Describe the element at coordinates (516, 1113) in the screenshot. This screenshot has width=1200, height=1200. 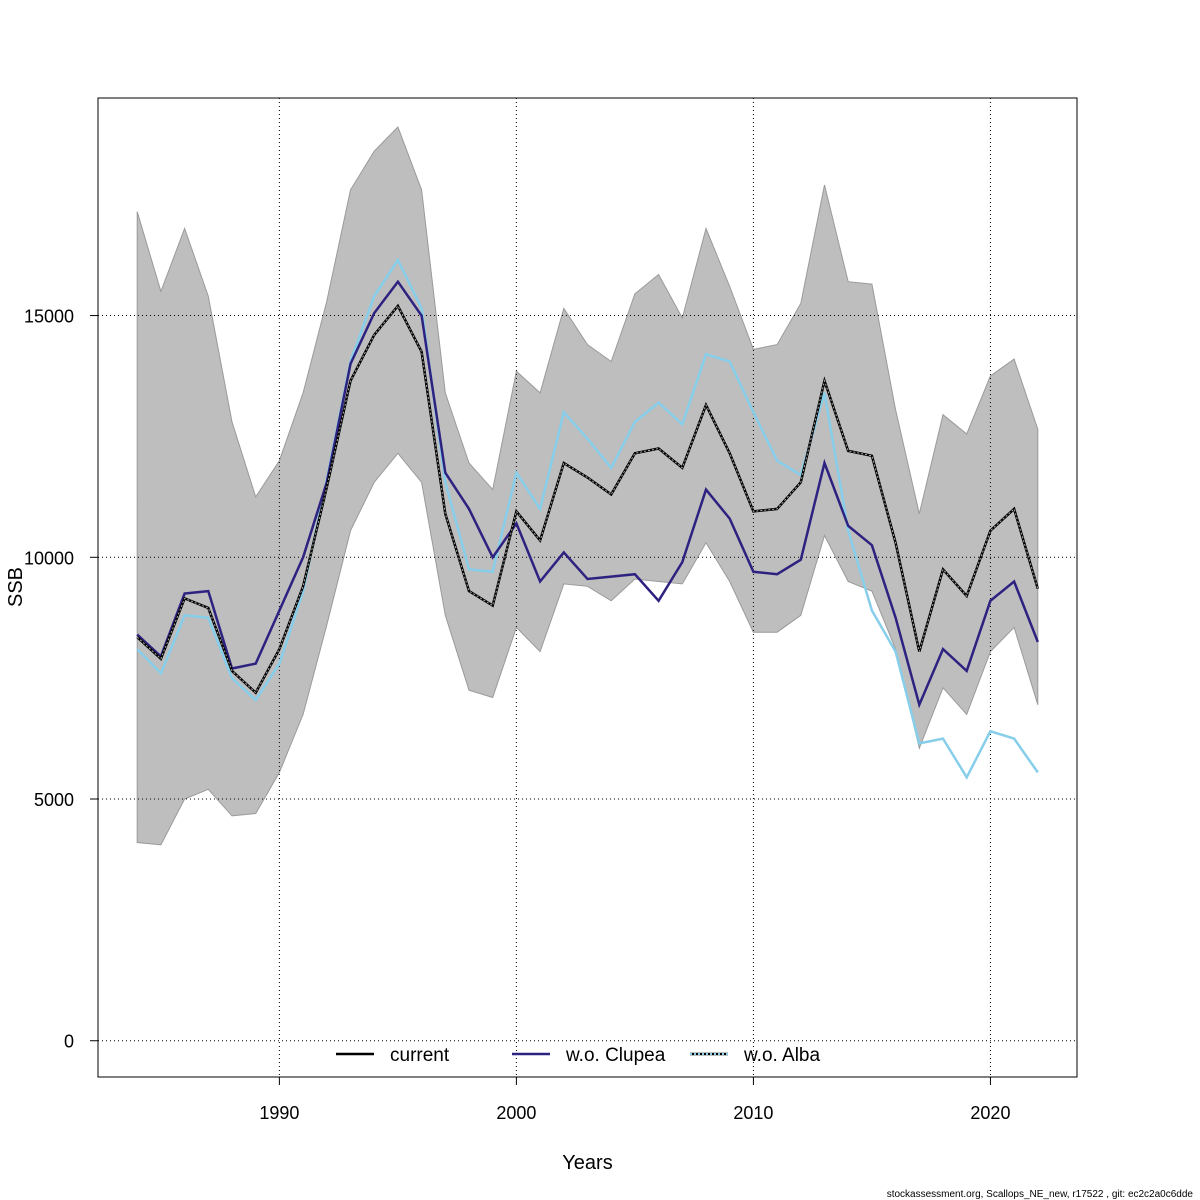
I see `x-tick-label-2000: 2000` at that location.